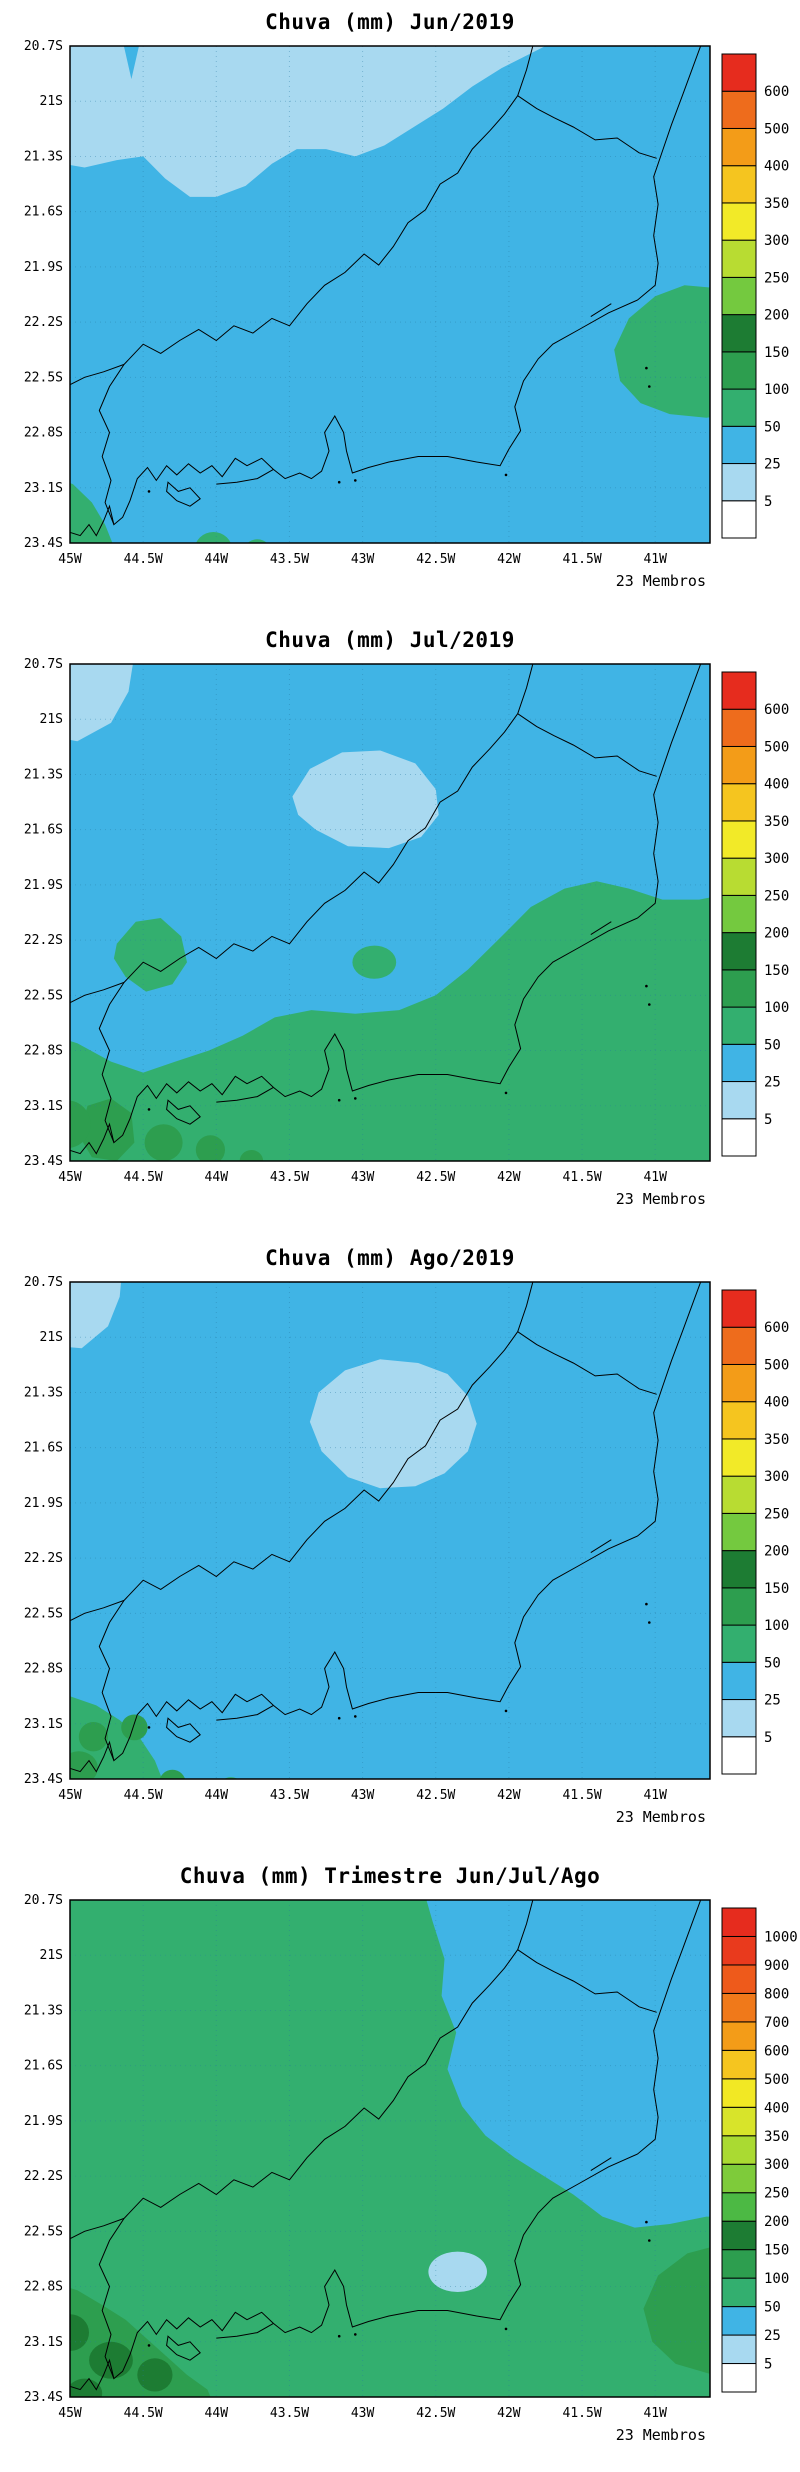 This screenshot has height=2472, width=800. What do you see at coordinates (51, 101) in the screenshot?
I see `lat-tick-label: 21S` at bounding box center [51, 101].